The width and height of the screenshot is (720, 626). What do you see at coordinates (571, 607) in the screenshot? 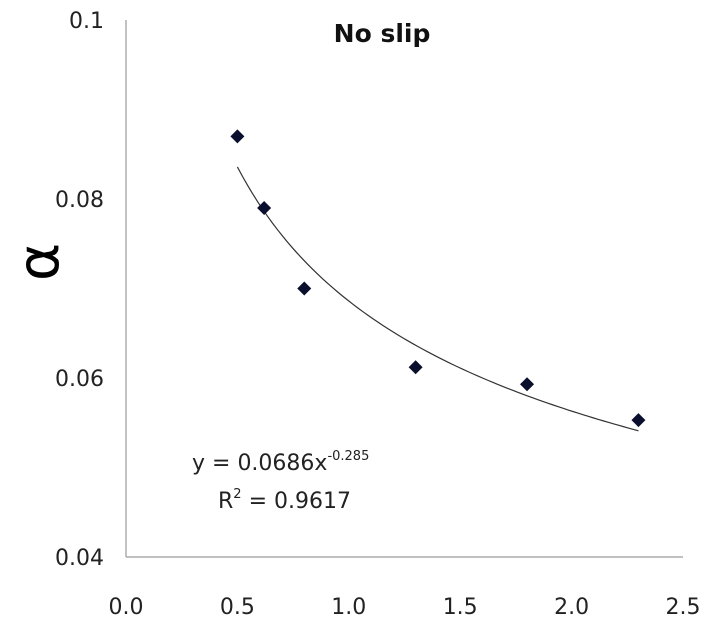
I see `x-tick-label: 2.0` at bounding box center [571, 607].